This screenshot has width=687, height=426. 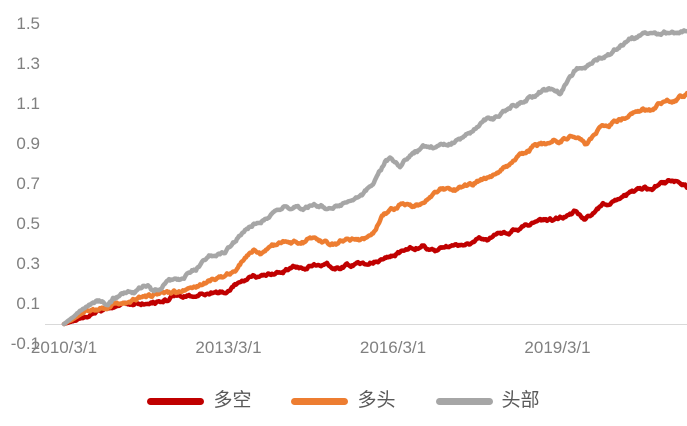 I want to click on x-tick-label: 2019/3/1, so click(x=557, y=347).